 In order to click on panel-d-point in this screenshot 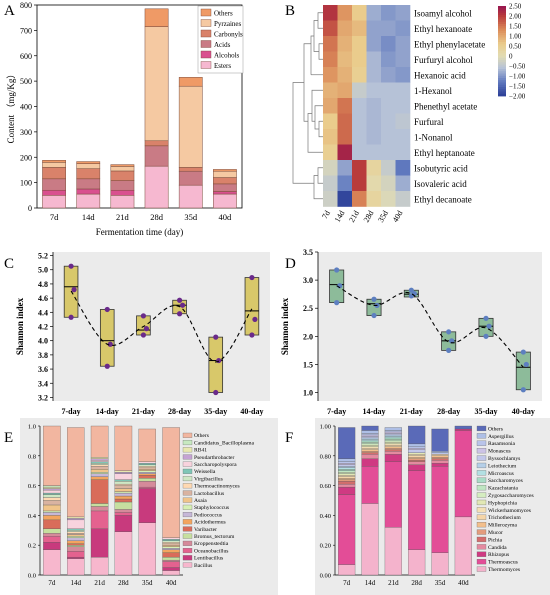, I will do `click(486, 336)`.